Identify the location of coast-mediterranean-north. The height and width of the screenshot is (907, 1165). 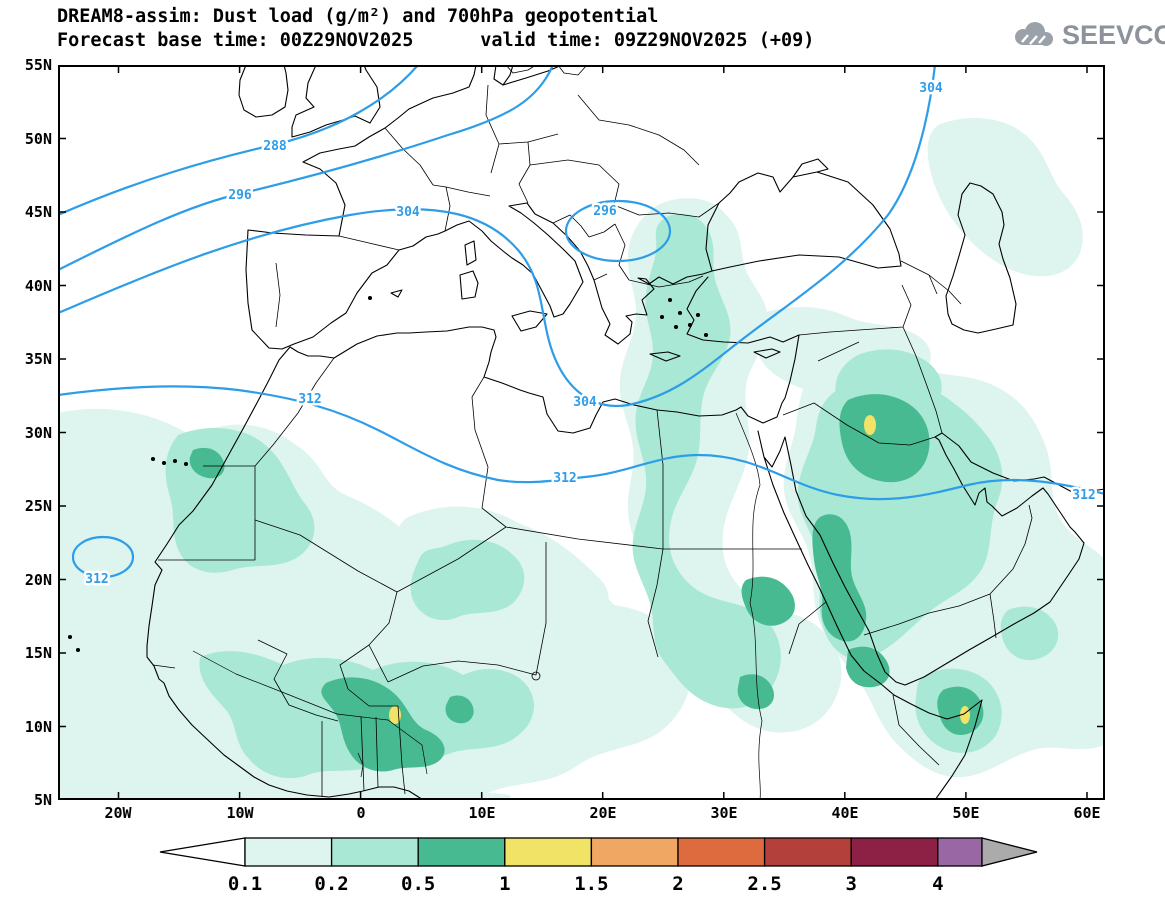
(503, 273).